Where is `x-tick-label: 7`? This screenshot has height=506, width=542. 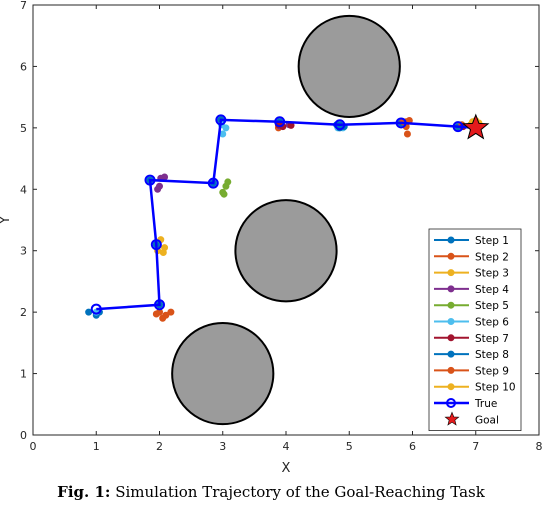
x-tick-label: 7 is located at coordinates (475, 446).